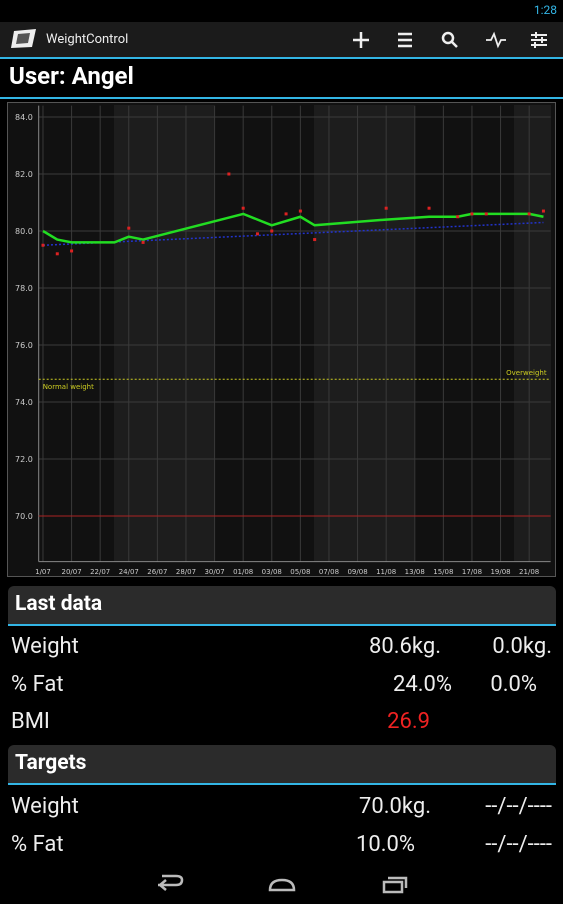  I want to click on nav-icons, so click(283, 884).